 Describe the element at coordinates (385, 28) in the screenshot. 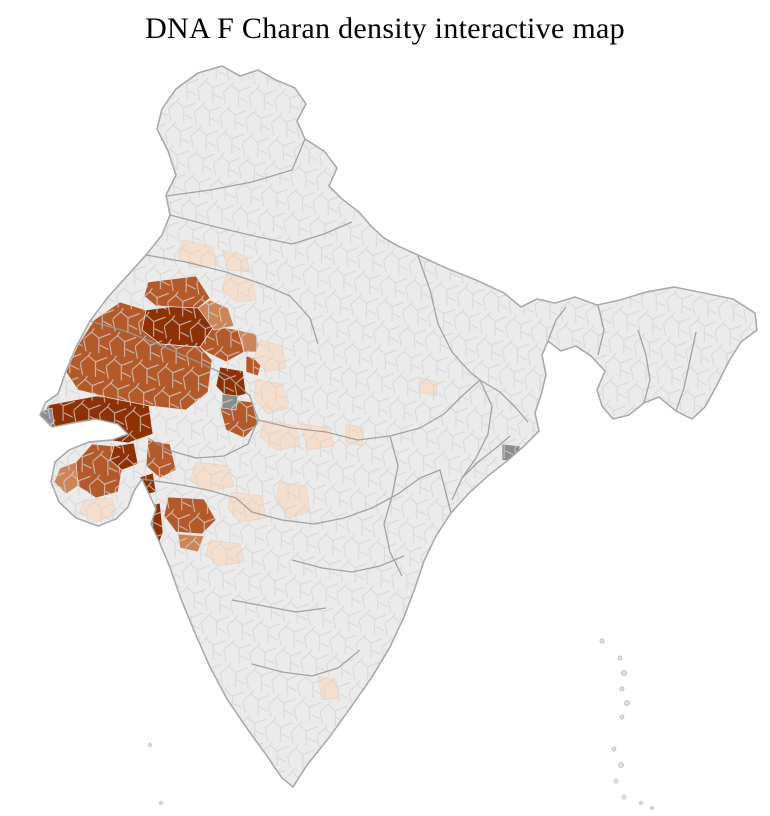

I see `page-title: DNA F Charan density interactive map` at that location.